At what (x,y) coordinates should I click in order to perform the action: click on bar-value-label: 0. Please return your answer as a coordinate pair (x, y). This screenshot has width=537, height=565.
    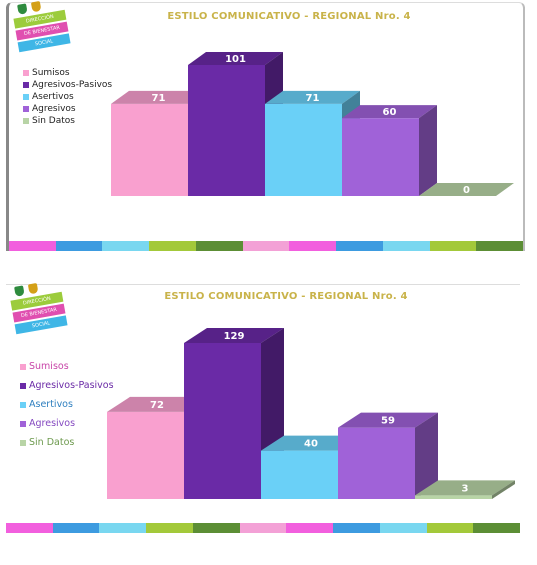
    Looking at the image, I should click on (466, 190).